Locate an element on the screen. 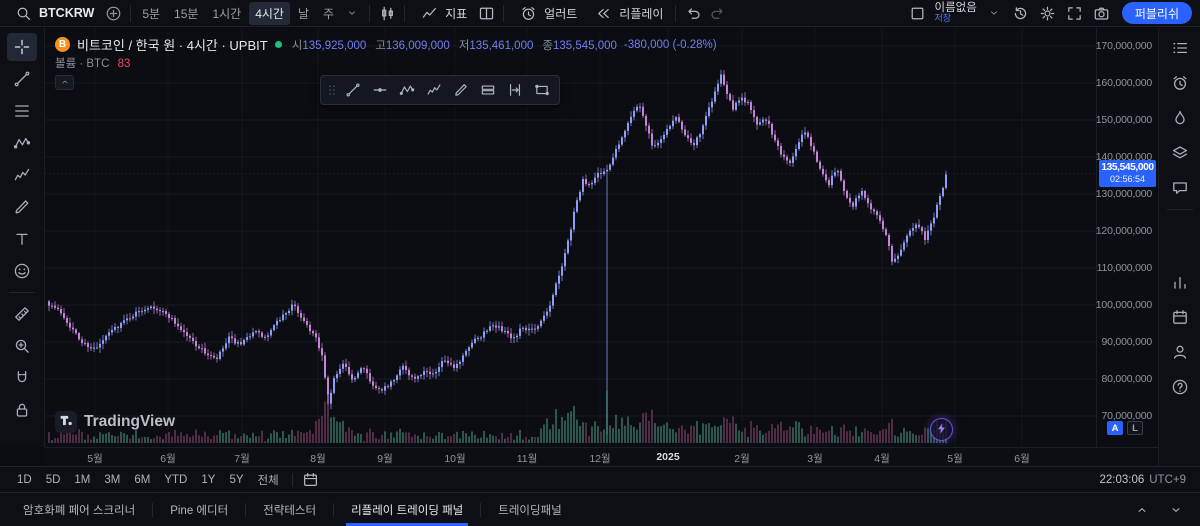 This screenshot has height=526, width=1200. people-icon is located at coordinates (1180, 352).